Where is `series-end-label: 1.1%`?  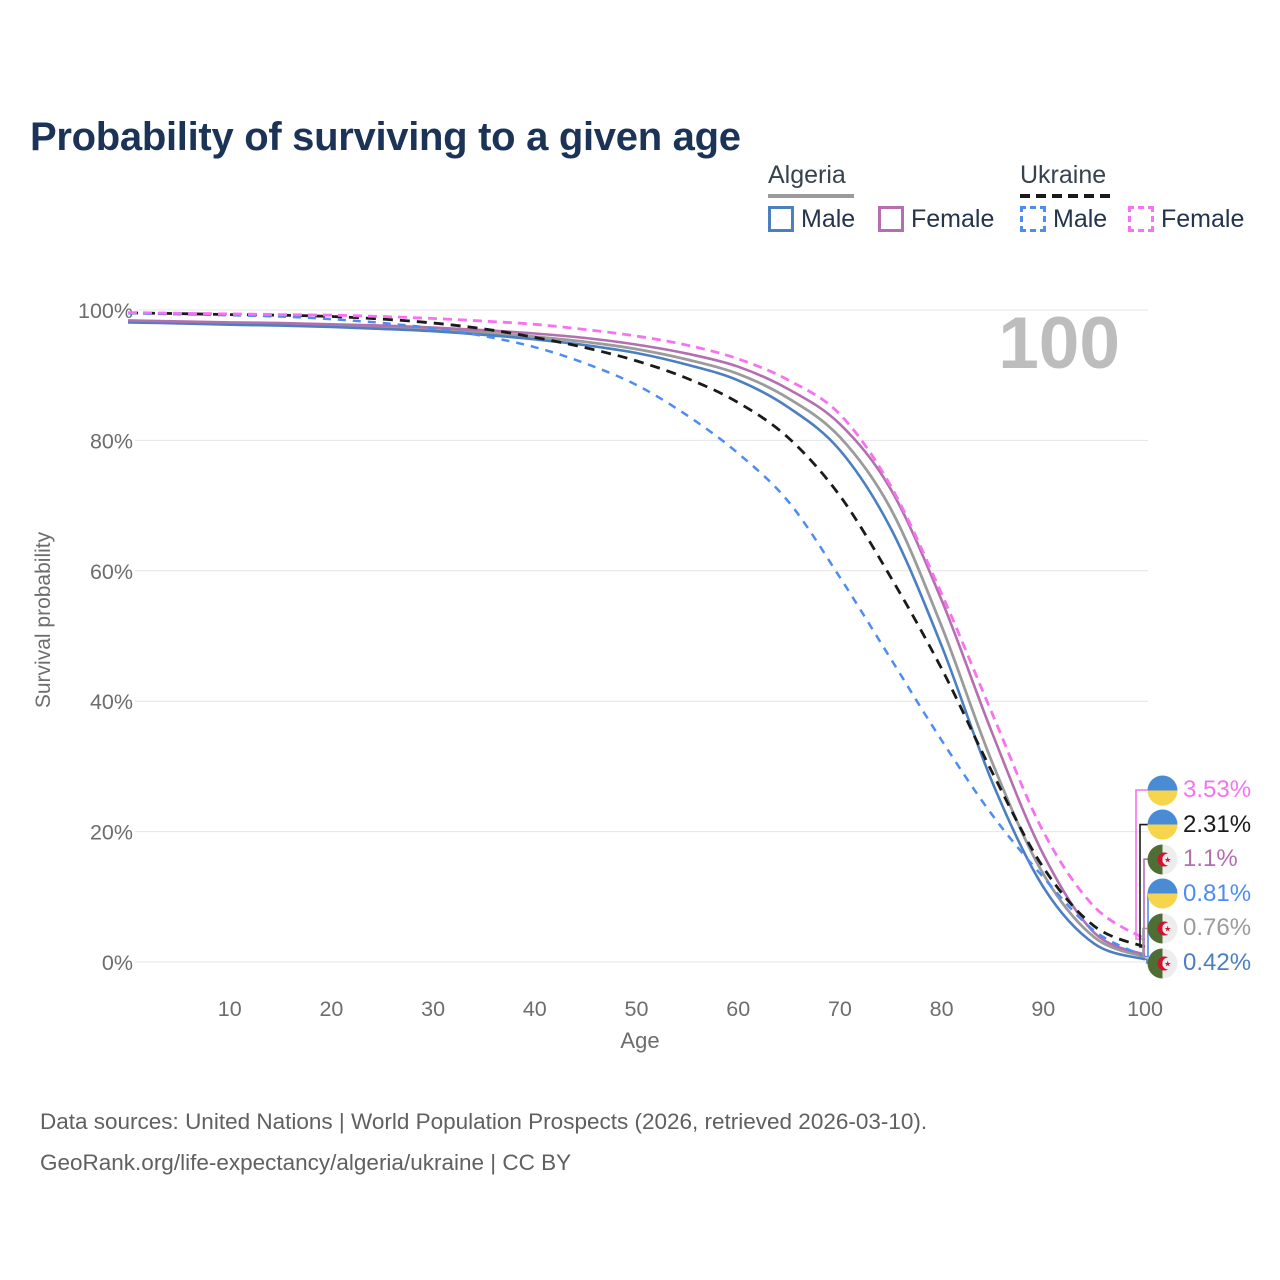 series-end-label: 1.1% is located at coordinates (1192, 859).